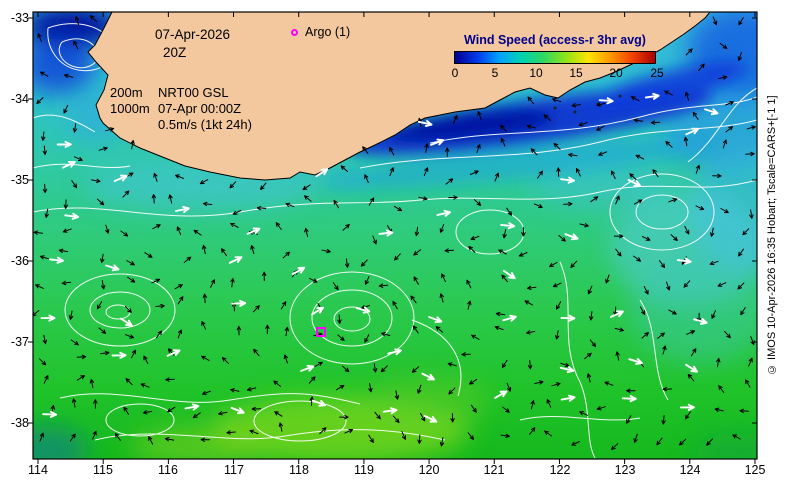 Image resolution: width=791 pixels, height=492 pixels. What do you see at coordinates (560, 470) in the screenshot?
I see `x-tick-label: 122` at bounding box center [560, 470].